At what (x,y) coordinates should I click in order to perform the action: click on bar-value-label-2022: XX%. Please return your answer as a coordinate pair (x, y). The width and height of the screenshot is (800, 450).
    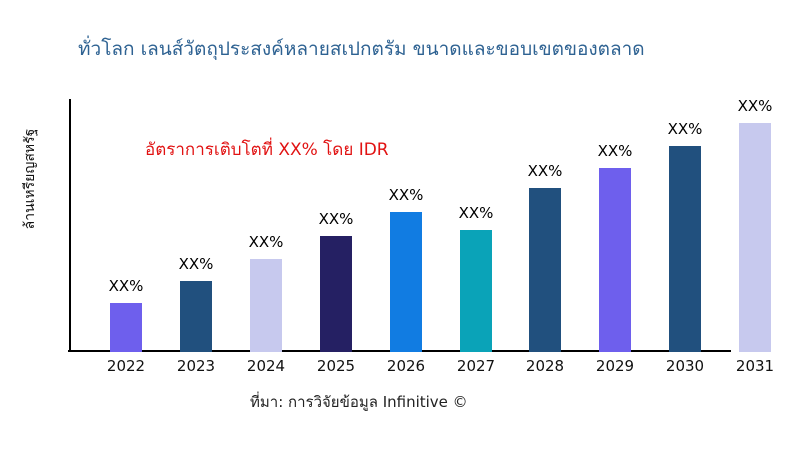
    Looking at the image, I should click on (126, 286).